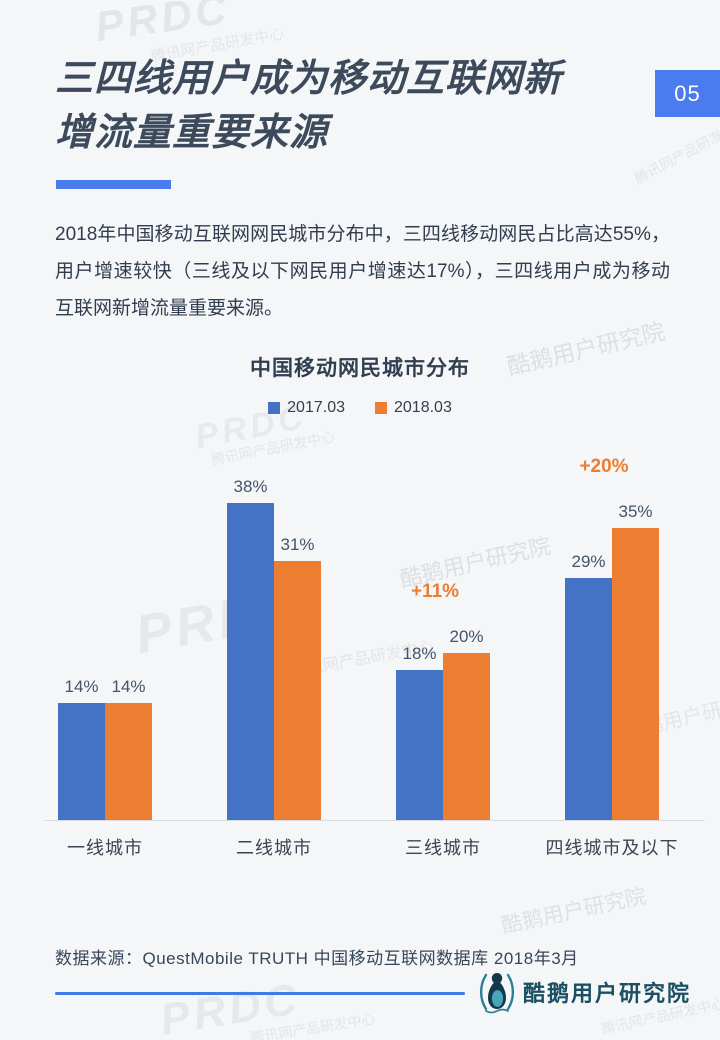 This screenshot has width=720, height=1040. What do you see at coordinates (113, 184) in the screenshot?
I see `title-underline` at bounding box center [113, 184].